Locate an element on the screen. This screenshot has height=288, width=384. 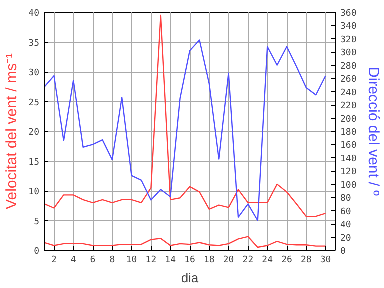
y-tick-label: 20 is located at coordinates (34, 133).